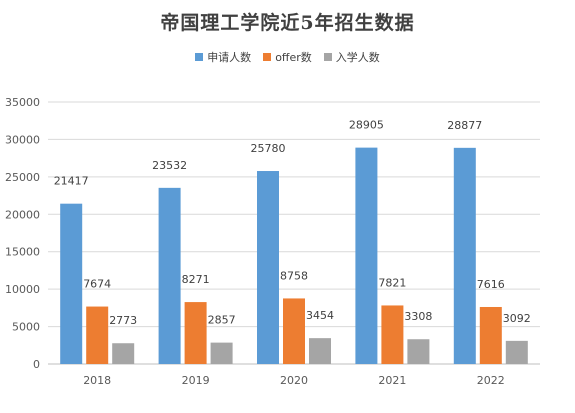 The image size is (575, 413). I want to click on data-label: 7616, so click(491, 284).